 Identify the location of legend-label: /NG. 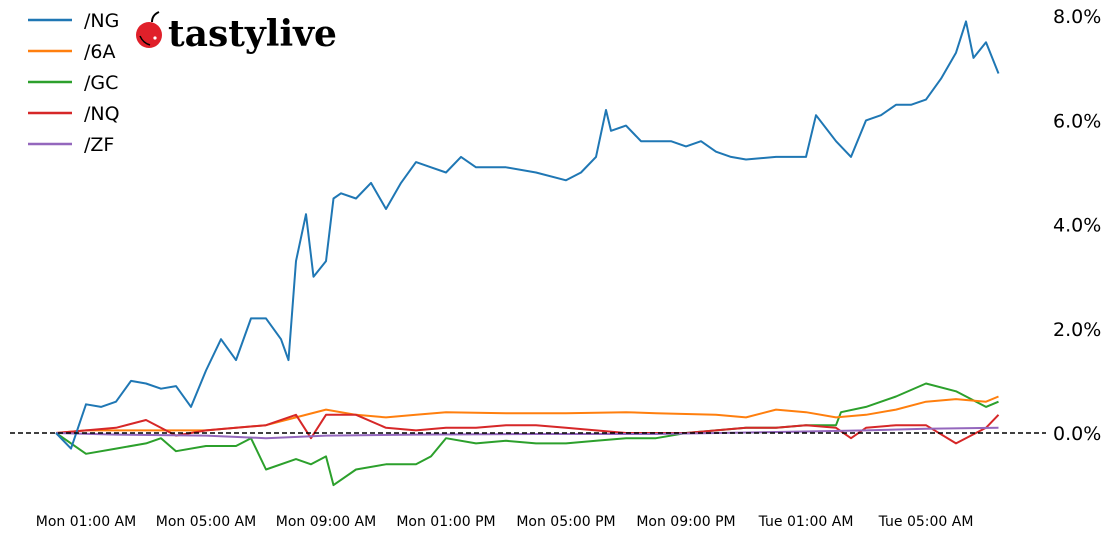
(101, 21).